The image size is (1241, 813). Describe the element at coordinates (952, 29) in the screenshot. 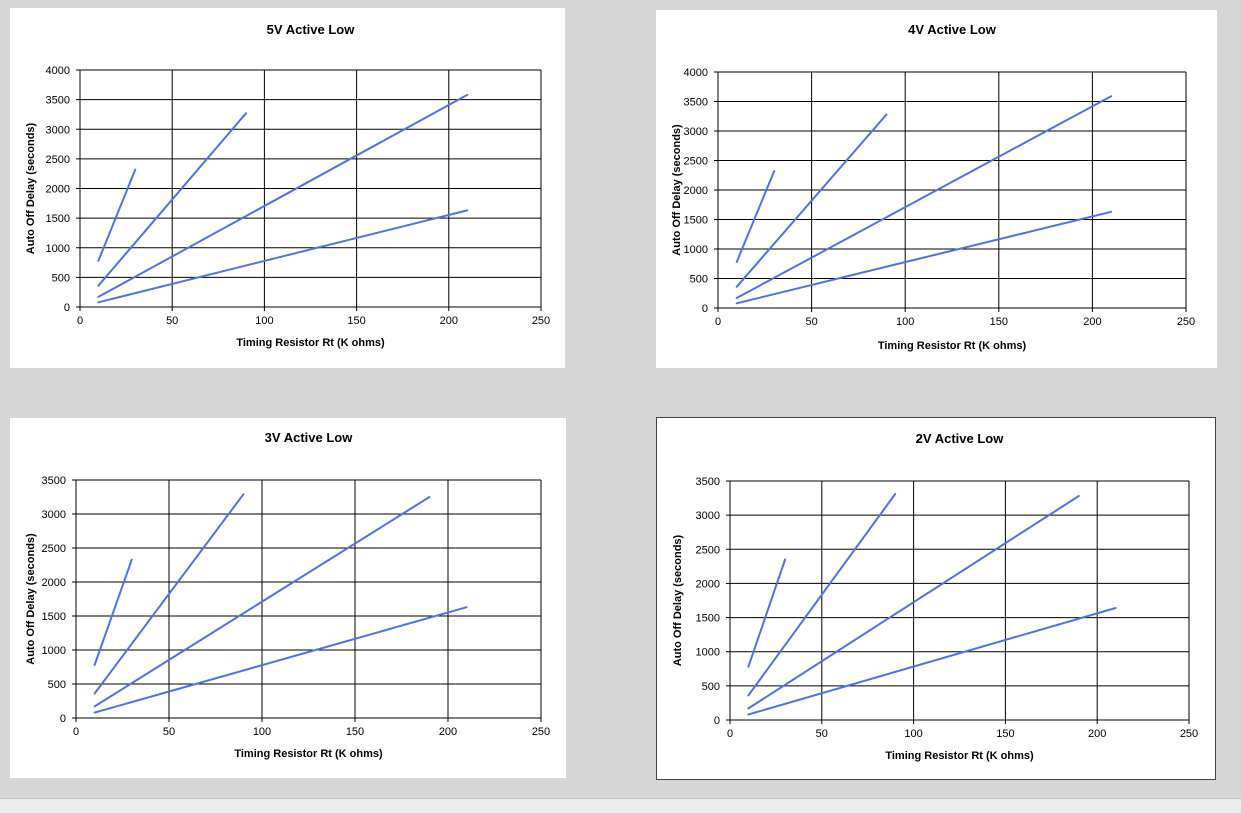

I see `chart-title: 4V Active Low` at that location.